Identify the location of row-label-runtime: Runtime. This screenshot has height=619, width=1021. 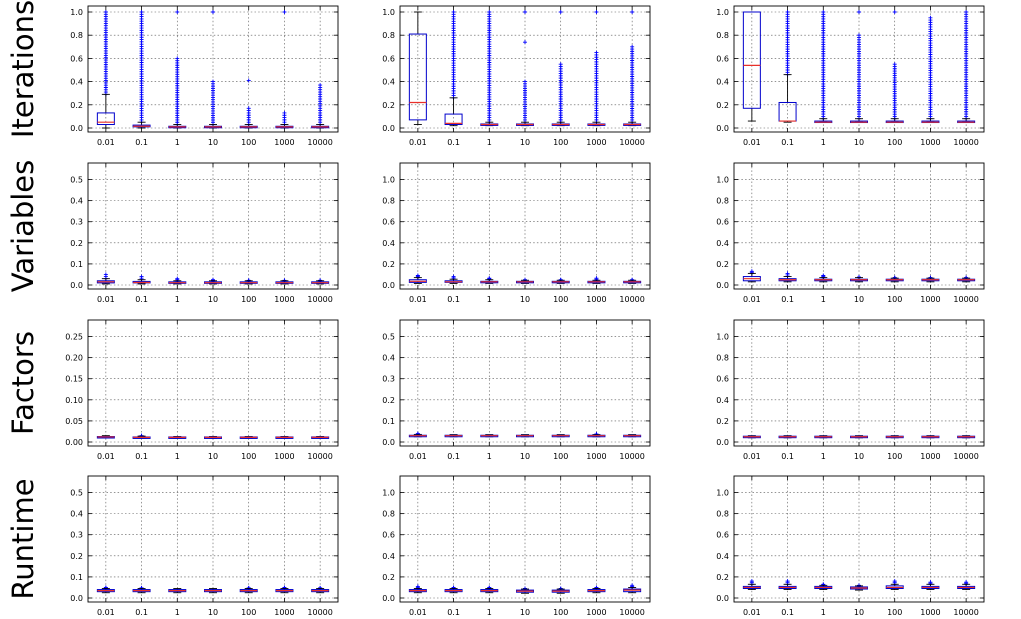
(23, 538).